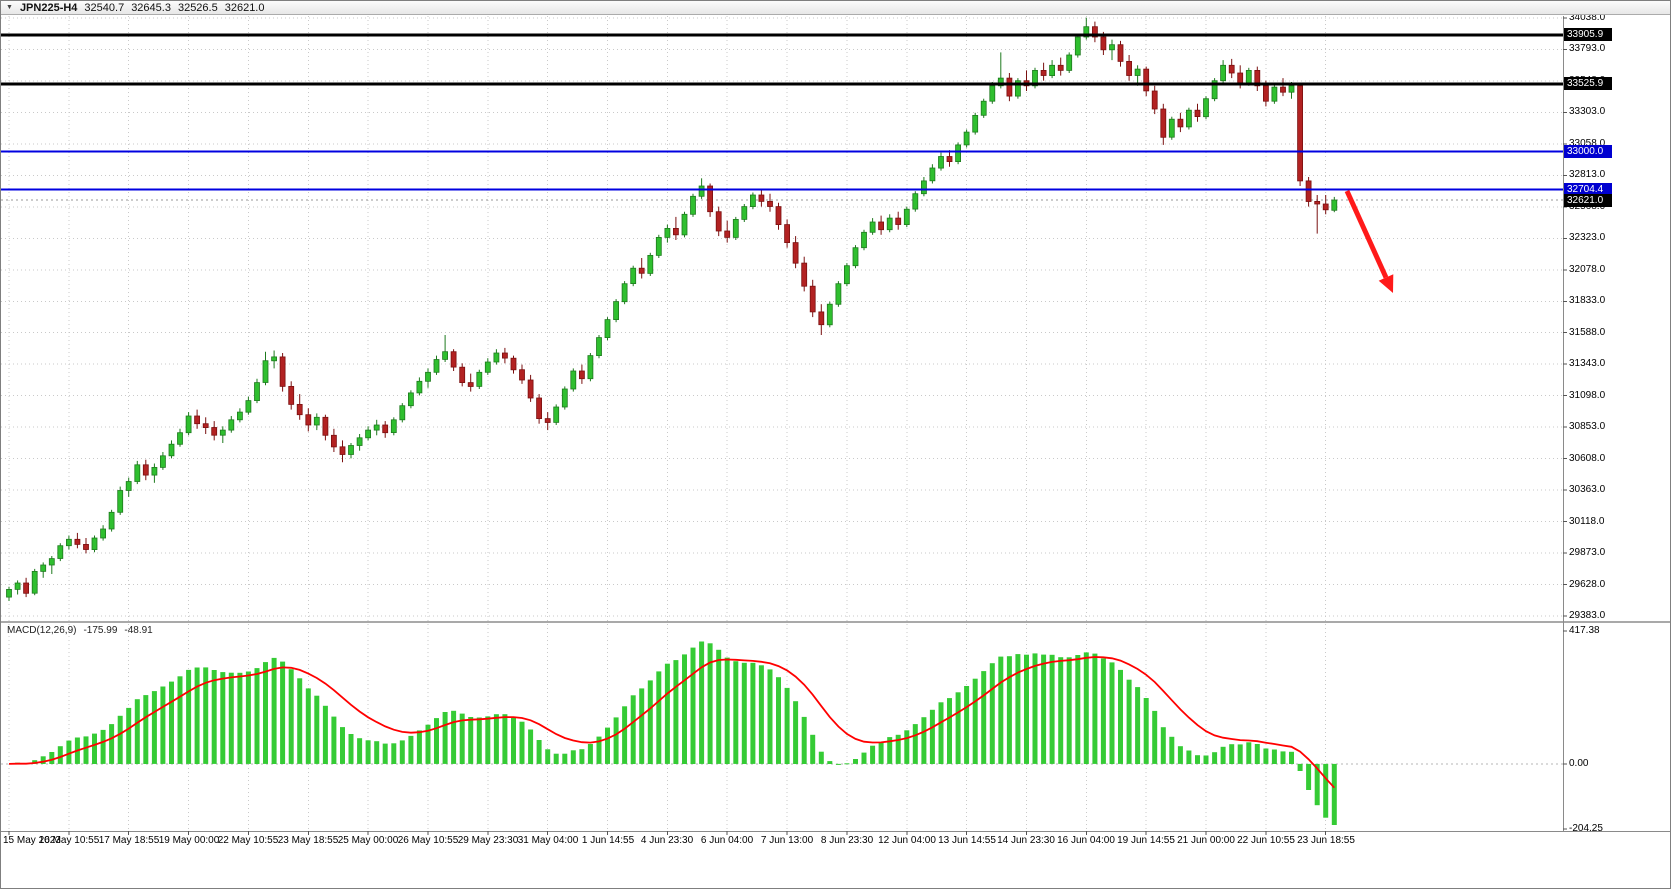  Describe the element at coordinates (48, 7) in the screenshot. I see `symbol-timeframe-label: JPN225-H4` at that location.